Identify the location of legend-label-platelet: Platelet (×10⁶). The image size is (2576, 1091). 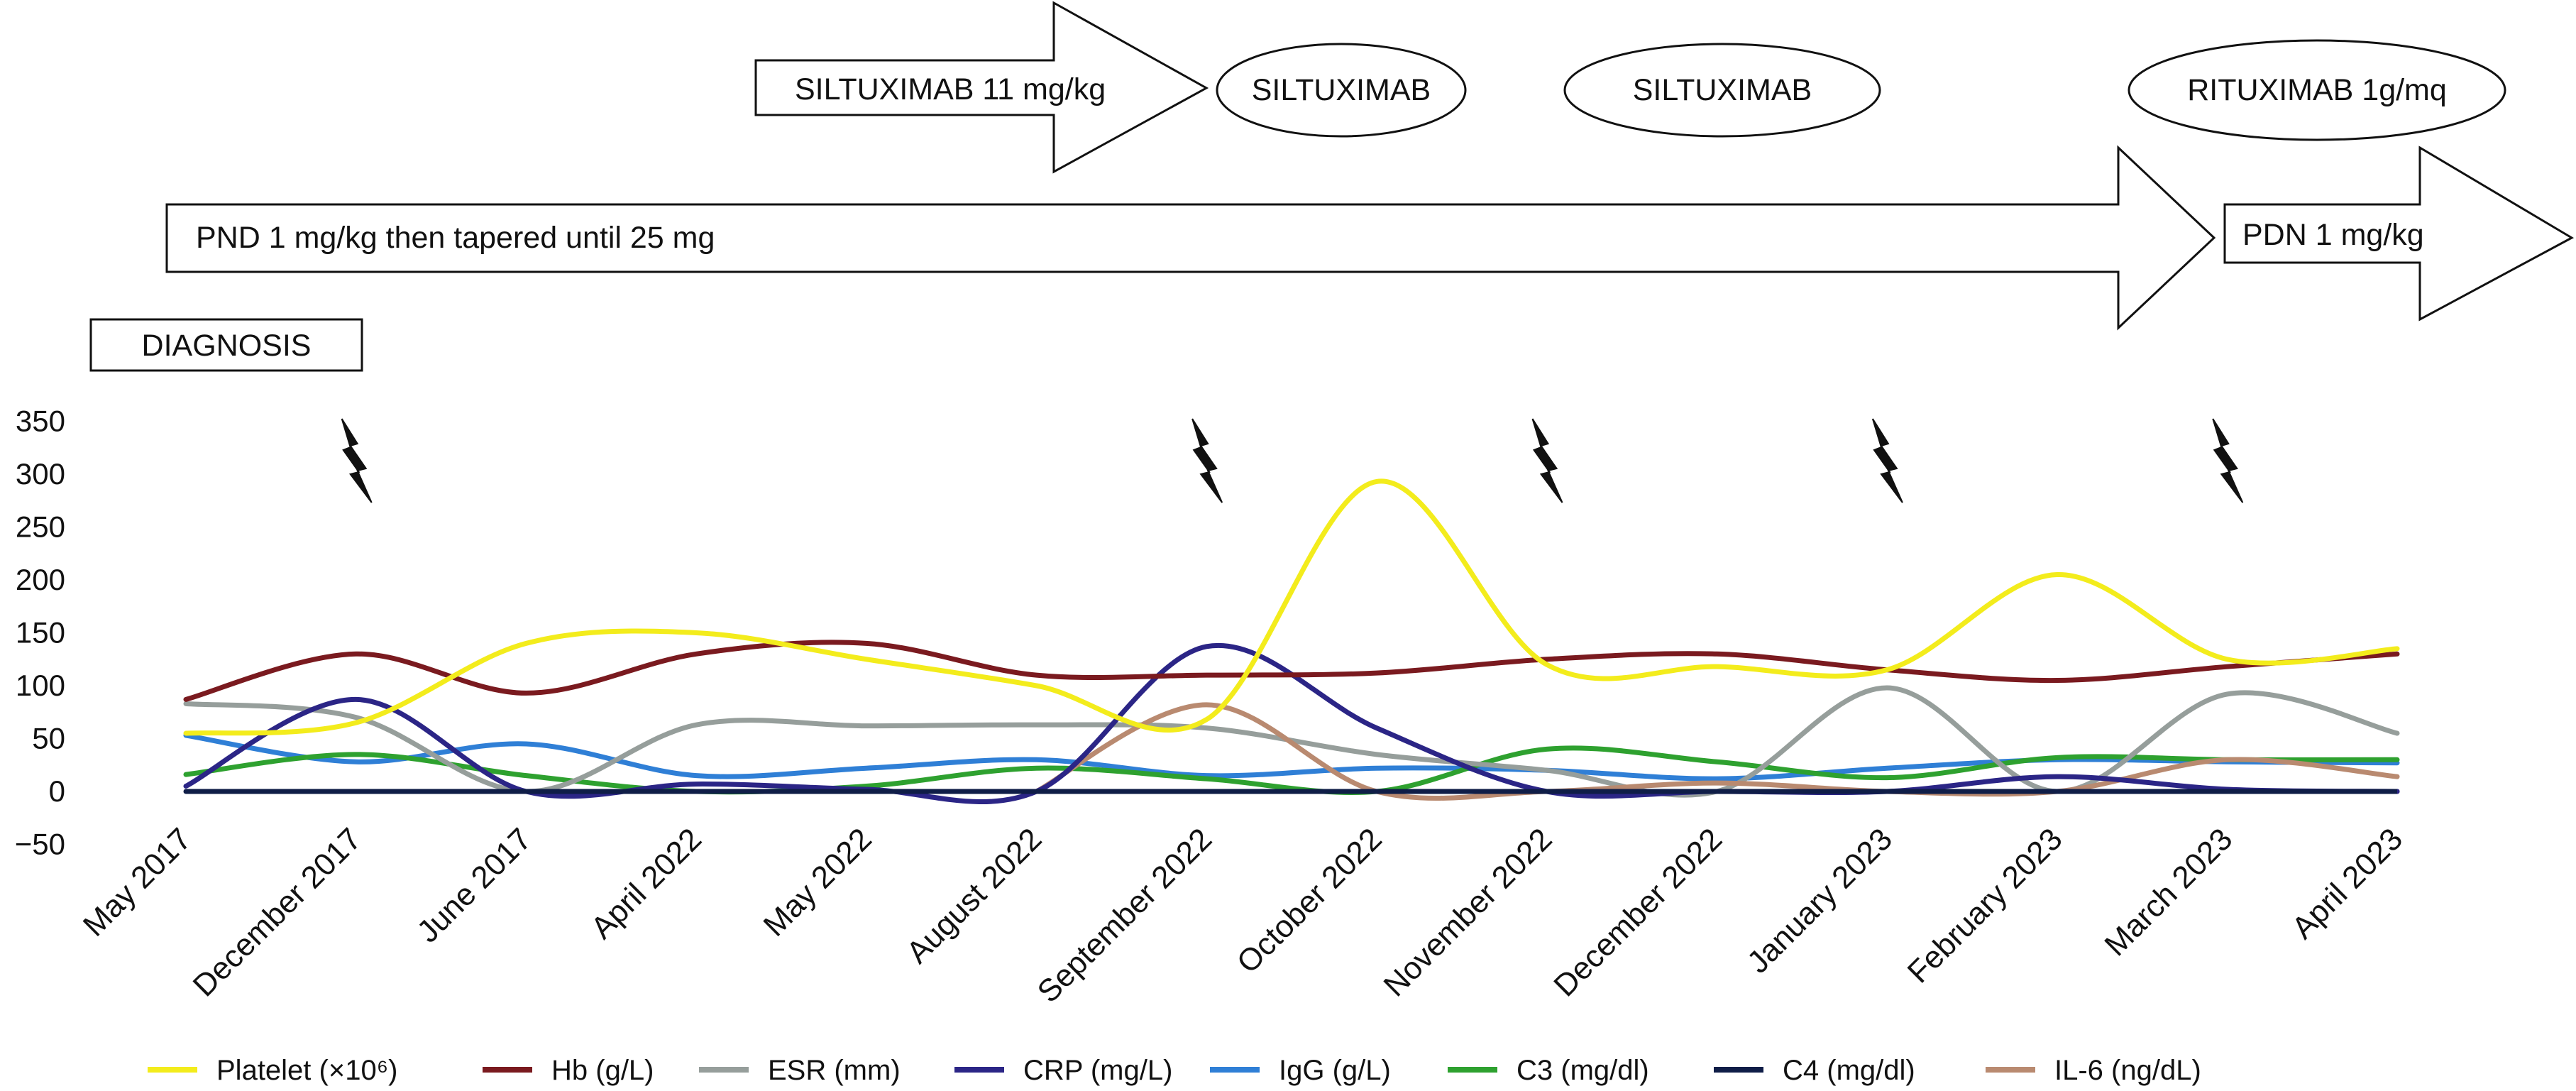
(307, 1070).